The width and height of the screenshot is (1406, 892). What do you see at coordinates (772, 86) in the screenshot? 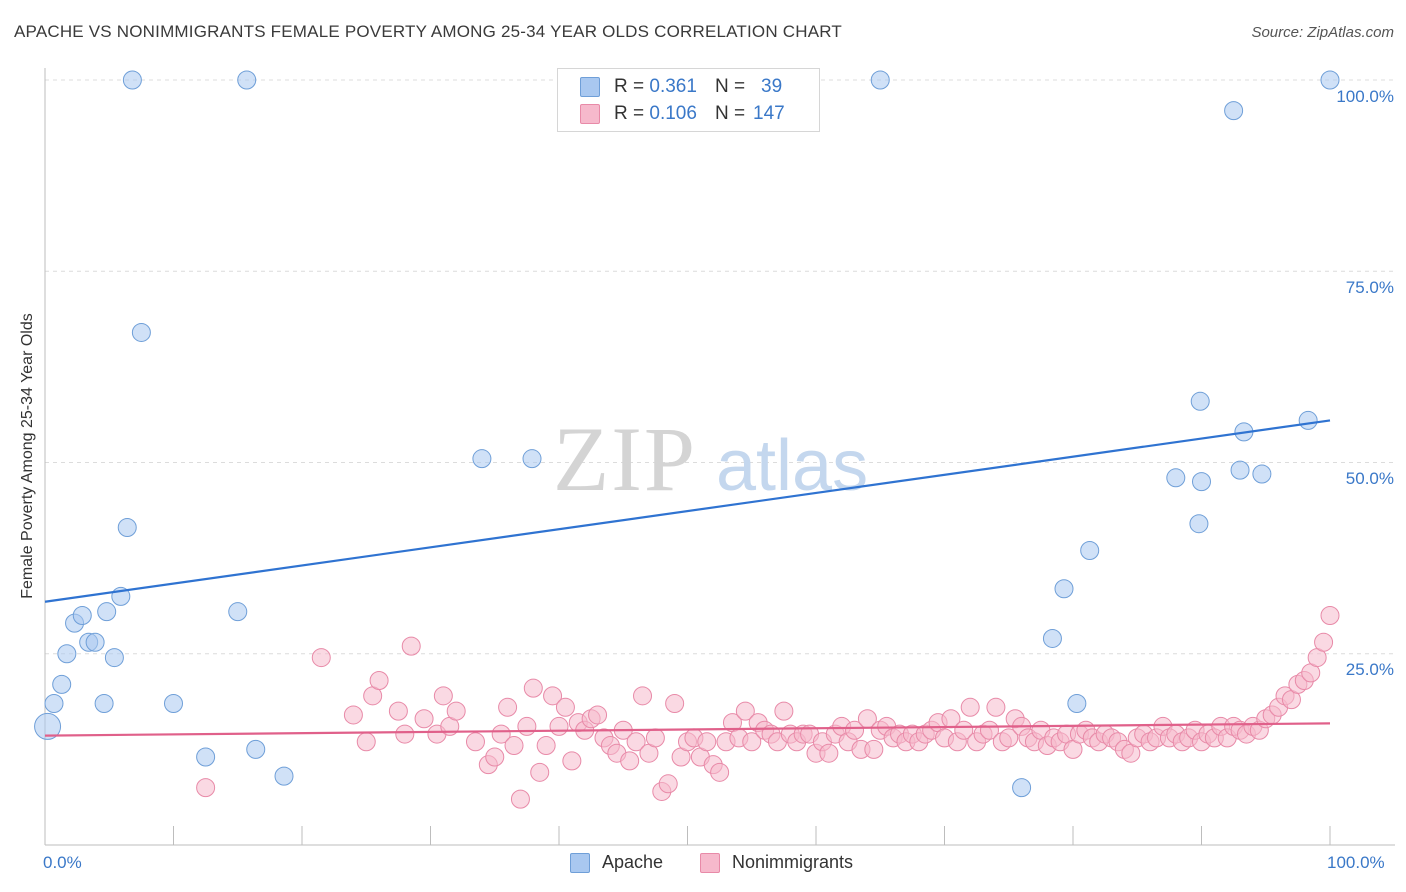
I see `n-value: 39` at bounding box center [772, 86].